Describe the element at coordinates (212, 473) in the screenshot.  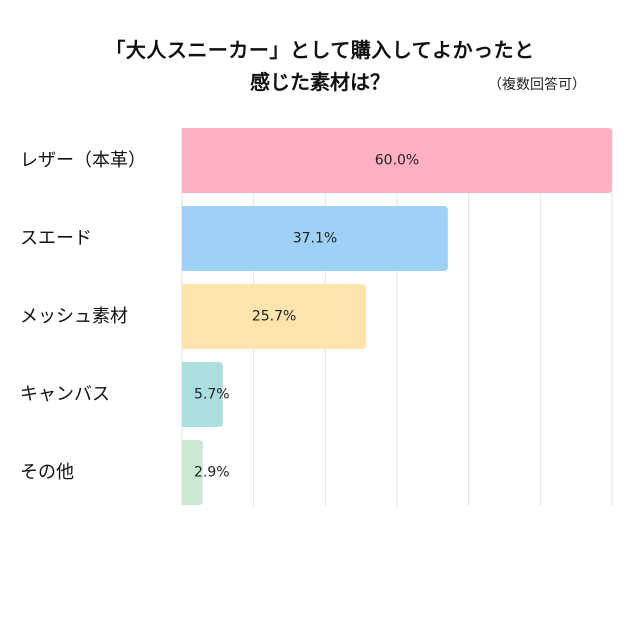
I see `data-label: 2.9%` at that location.